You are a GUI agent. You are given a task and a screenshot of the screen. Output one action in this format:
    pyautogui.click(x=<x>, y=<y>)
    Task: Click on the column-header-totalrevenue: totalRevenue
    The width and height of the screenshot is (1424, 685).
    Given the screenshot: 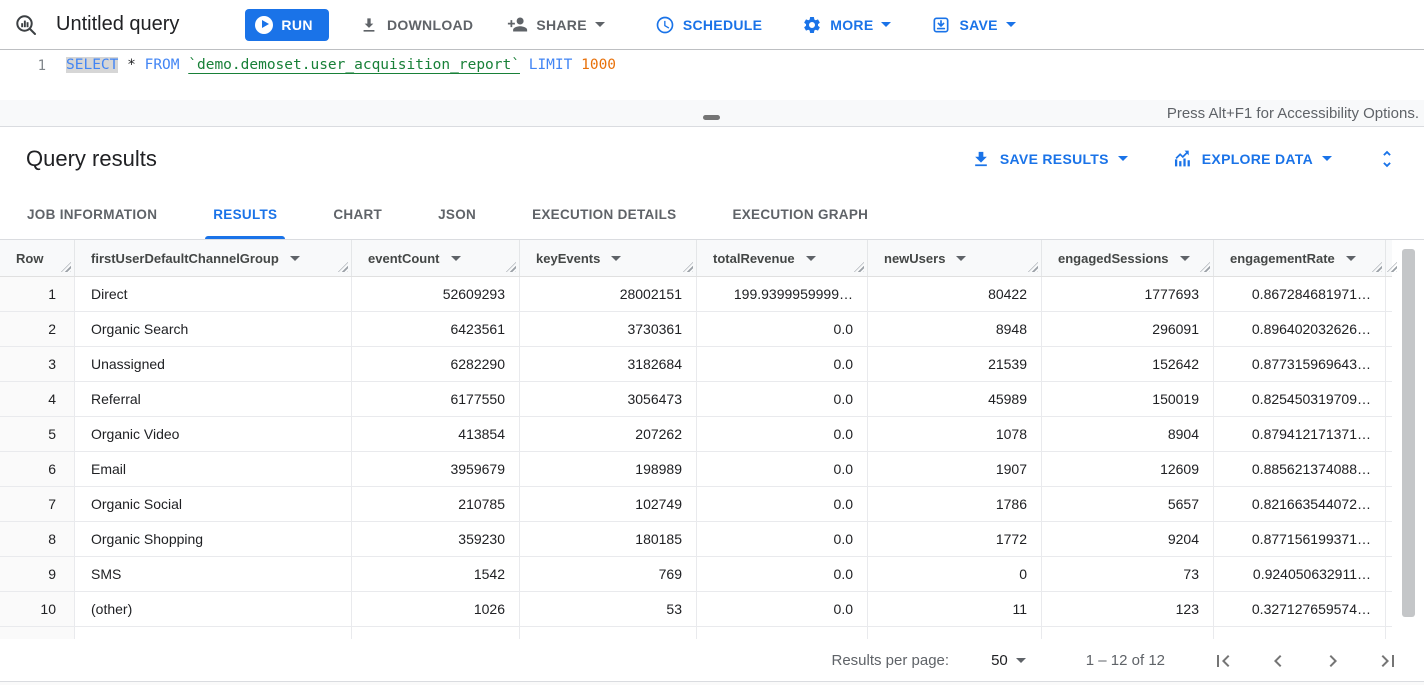 What is the action you would take?
    pyautogui.click(x=782, y=258)
    